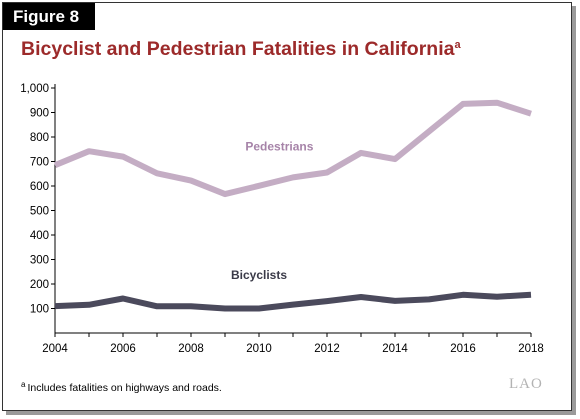 Image resolution: width=580 pixels, height=419 pixels. What do you see at coordinates (327, 349) in the screenshot?
I see `x-tick-label: 2012` at bounding box center [327, 349].